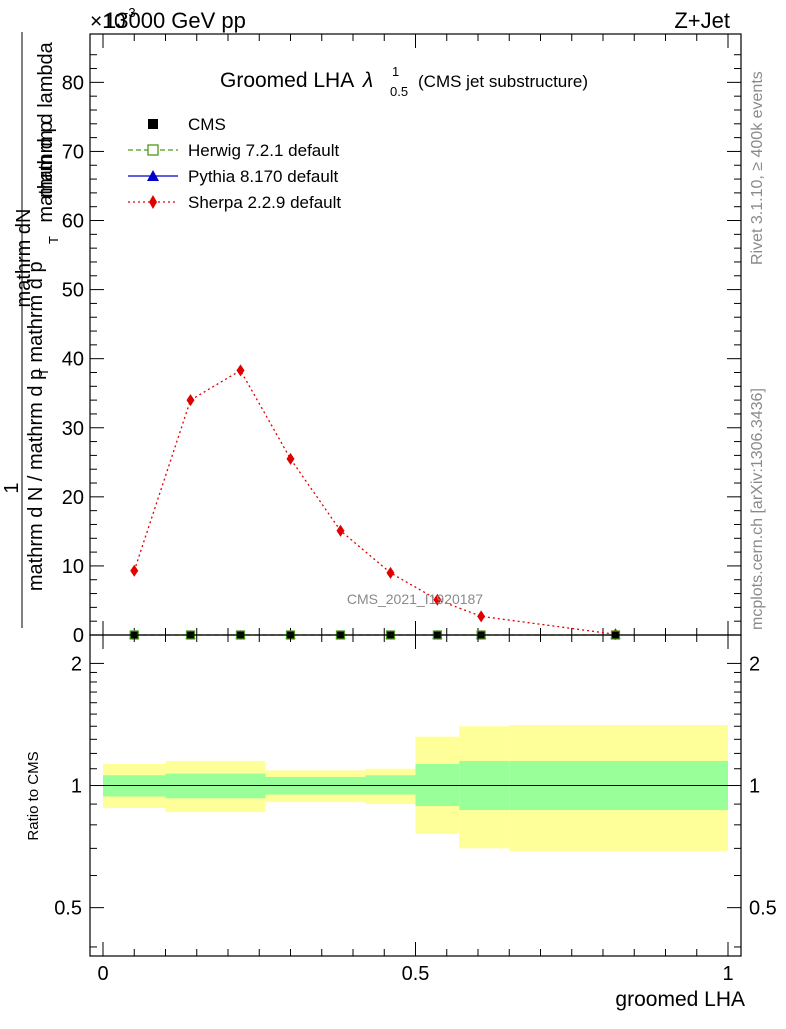 The height and width of the screenshot is (1029, 786). I want to click on legend-marker-square, so click(153, 124).